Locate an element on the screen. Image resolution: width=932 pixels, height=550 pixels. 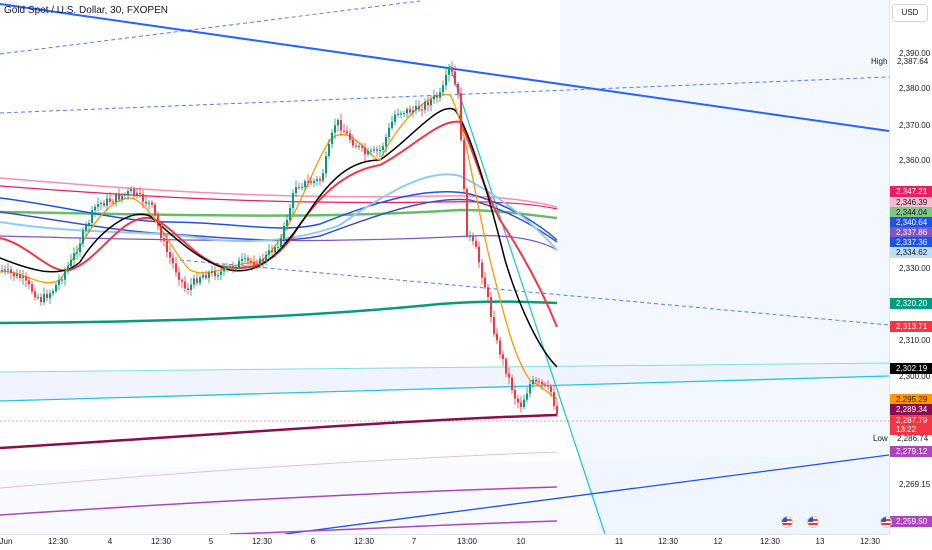
price-tag: 2,344.04 is located at coordinates (911, 212).